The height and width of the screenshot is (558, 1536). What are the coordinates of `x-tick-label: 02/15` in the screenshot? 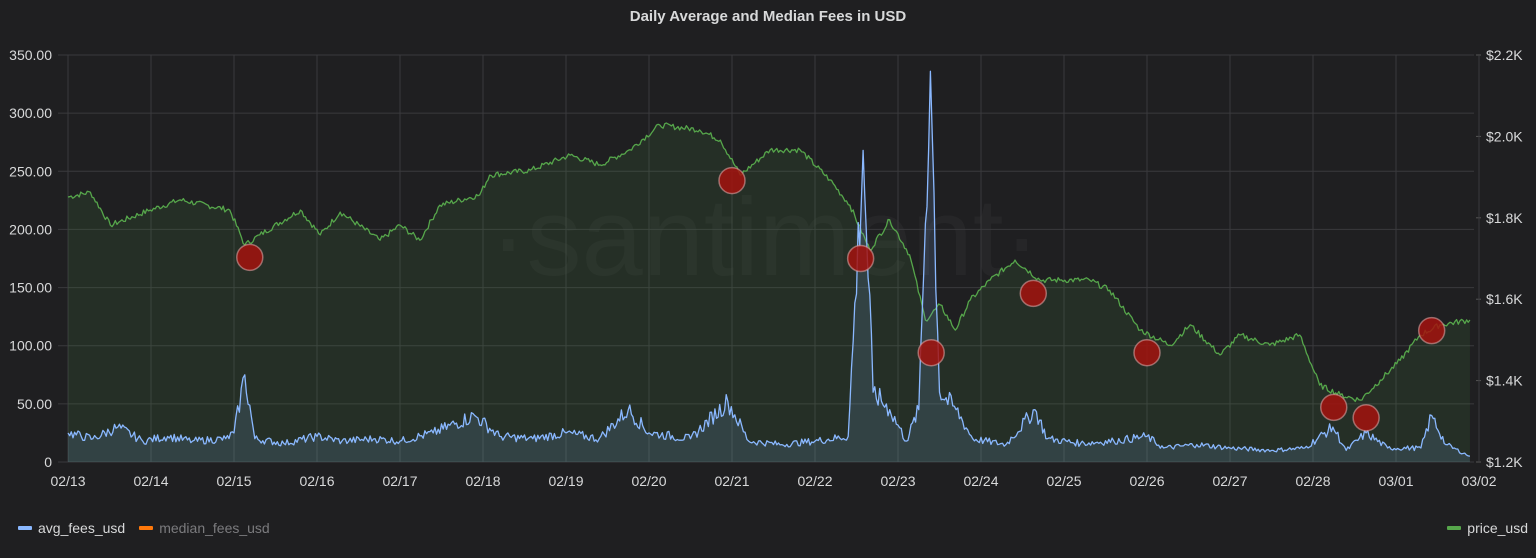 It's located at (233, 481).